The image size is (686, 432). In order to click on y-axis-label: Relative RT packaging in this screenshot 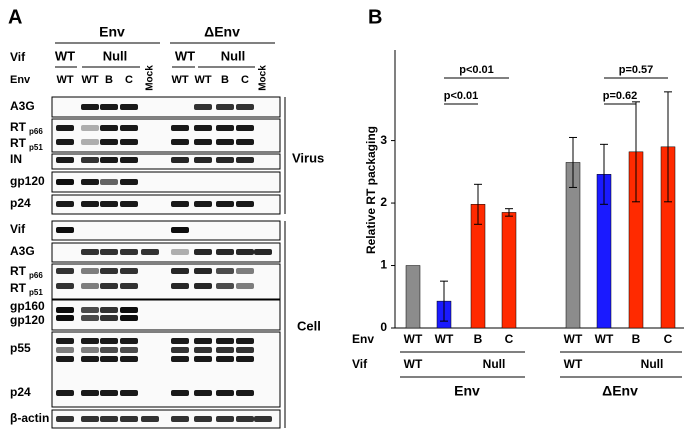, I will do `click(371, 190)`.